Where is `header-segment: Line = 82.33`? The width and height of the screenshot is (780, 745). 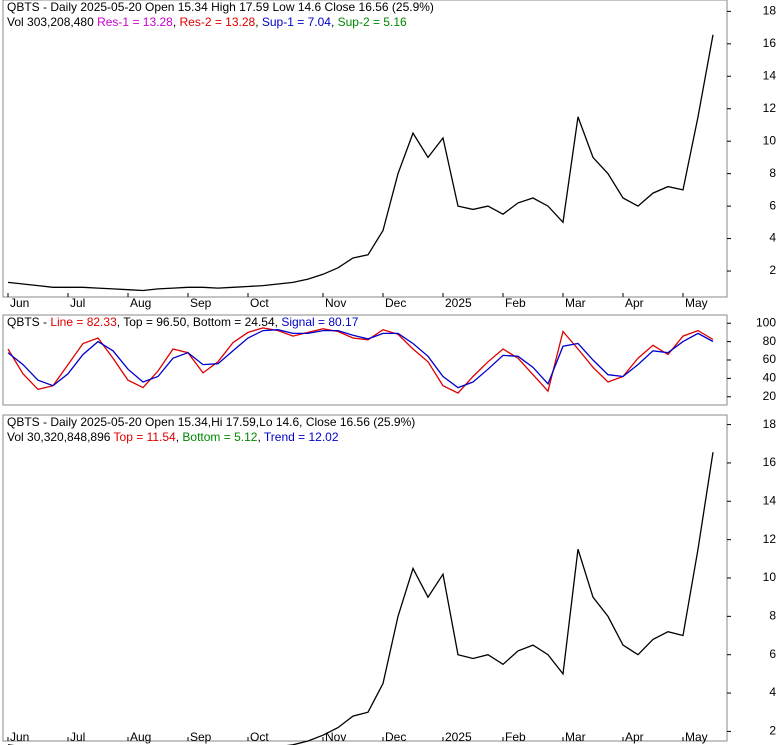
header-segment: Line = 82.33 is located at coordinates (83, 322).